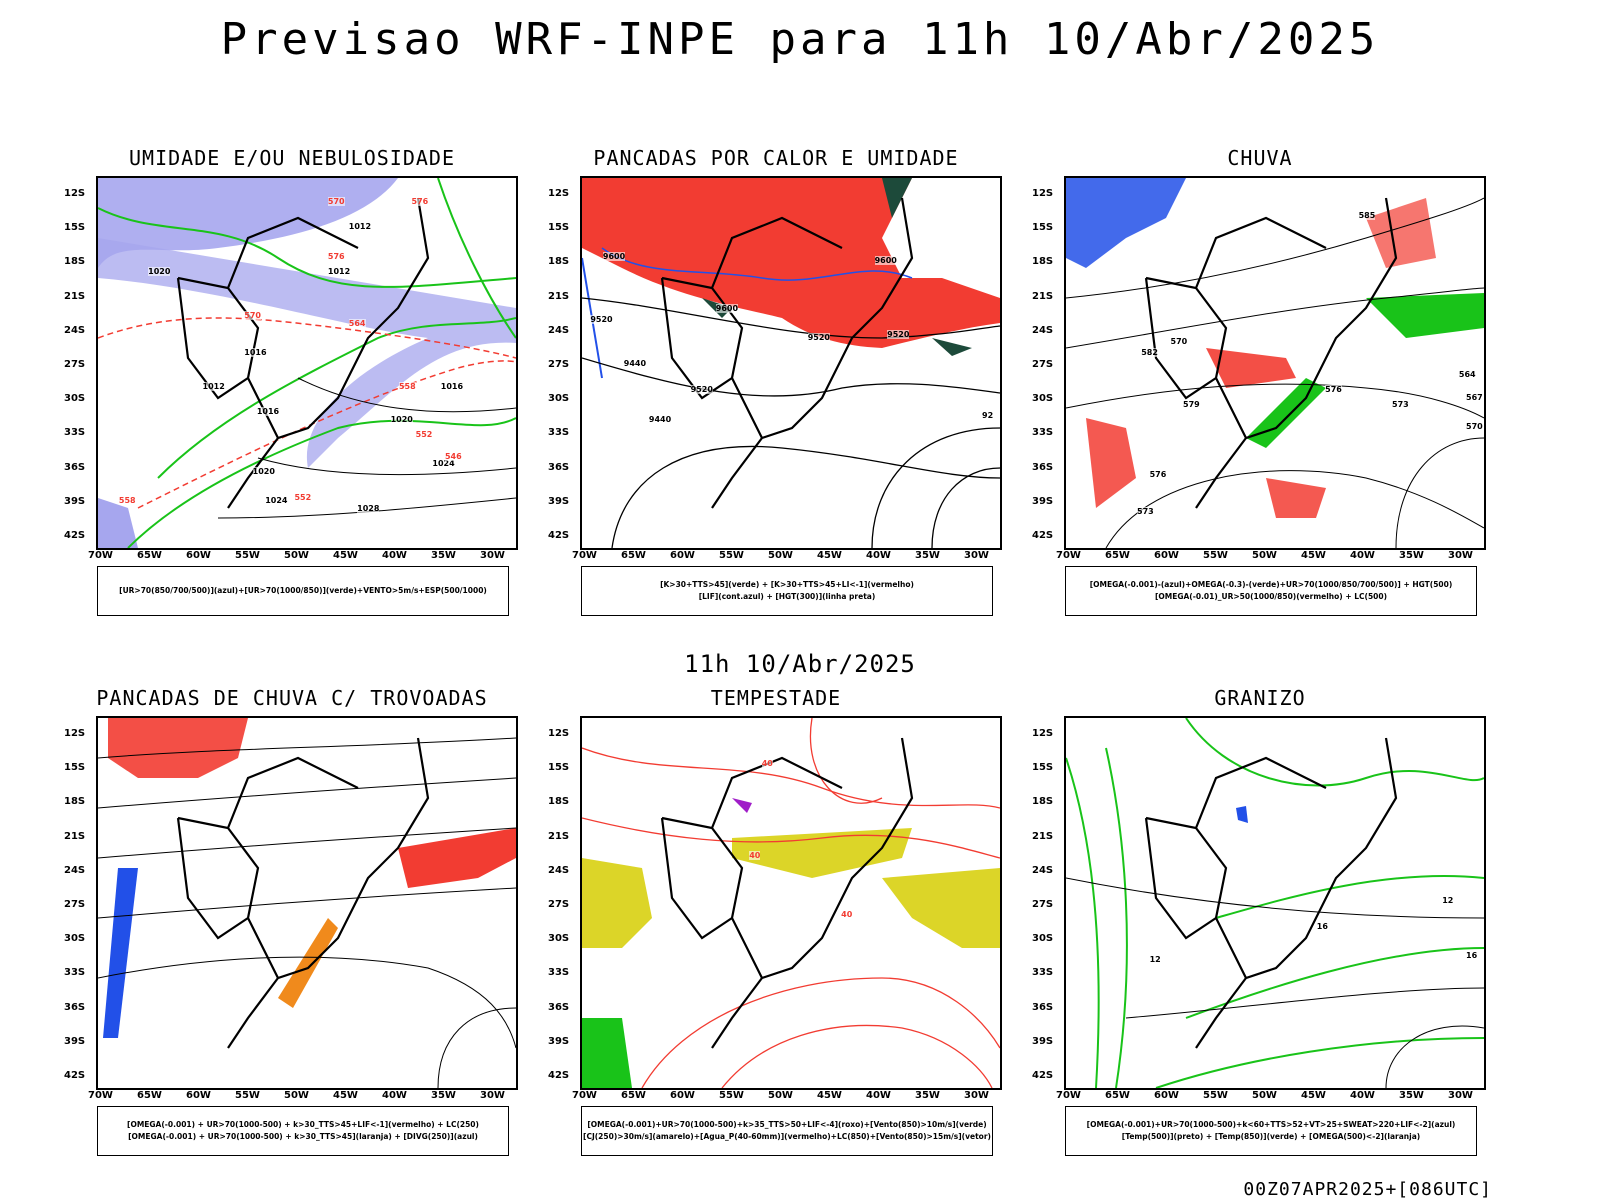 This screenshot has width=1600, height=1200. I want to click on lon-tick-label: 65W, so click(633, 1095).